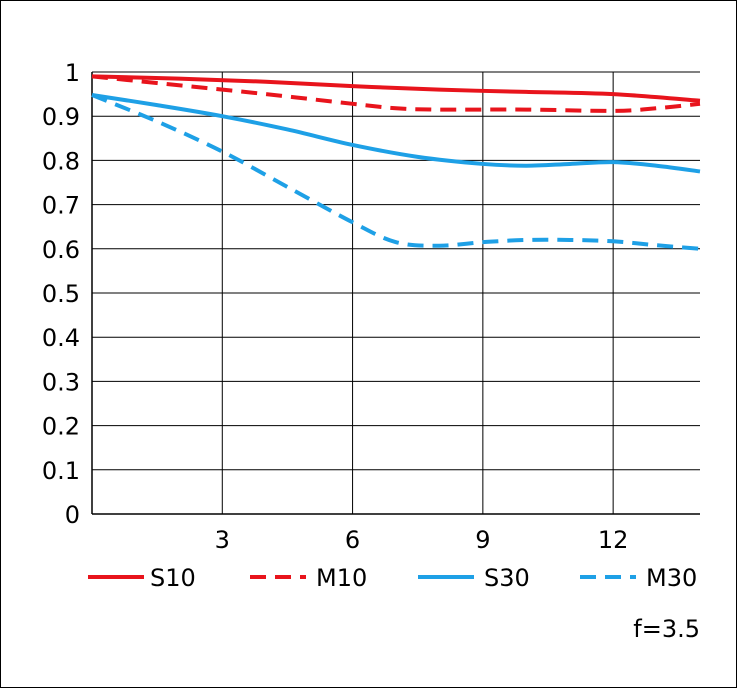 The width and height of the screenshot is (737, 688). What do you see at coordinates (613, 540) in the screenshot?
I see `x-tick-label: 12` at bounding box center [613, 540].